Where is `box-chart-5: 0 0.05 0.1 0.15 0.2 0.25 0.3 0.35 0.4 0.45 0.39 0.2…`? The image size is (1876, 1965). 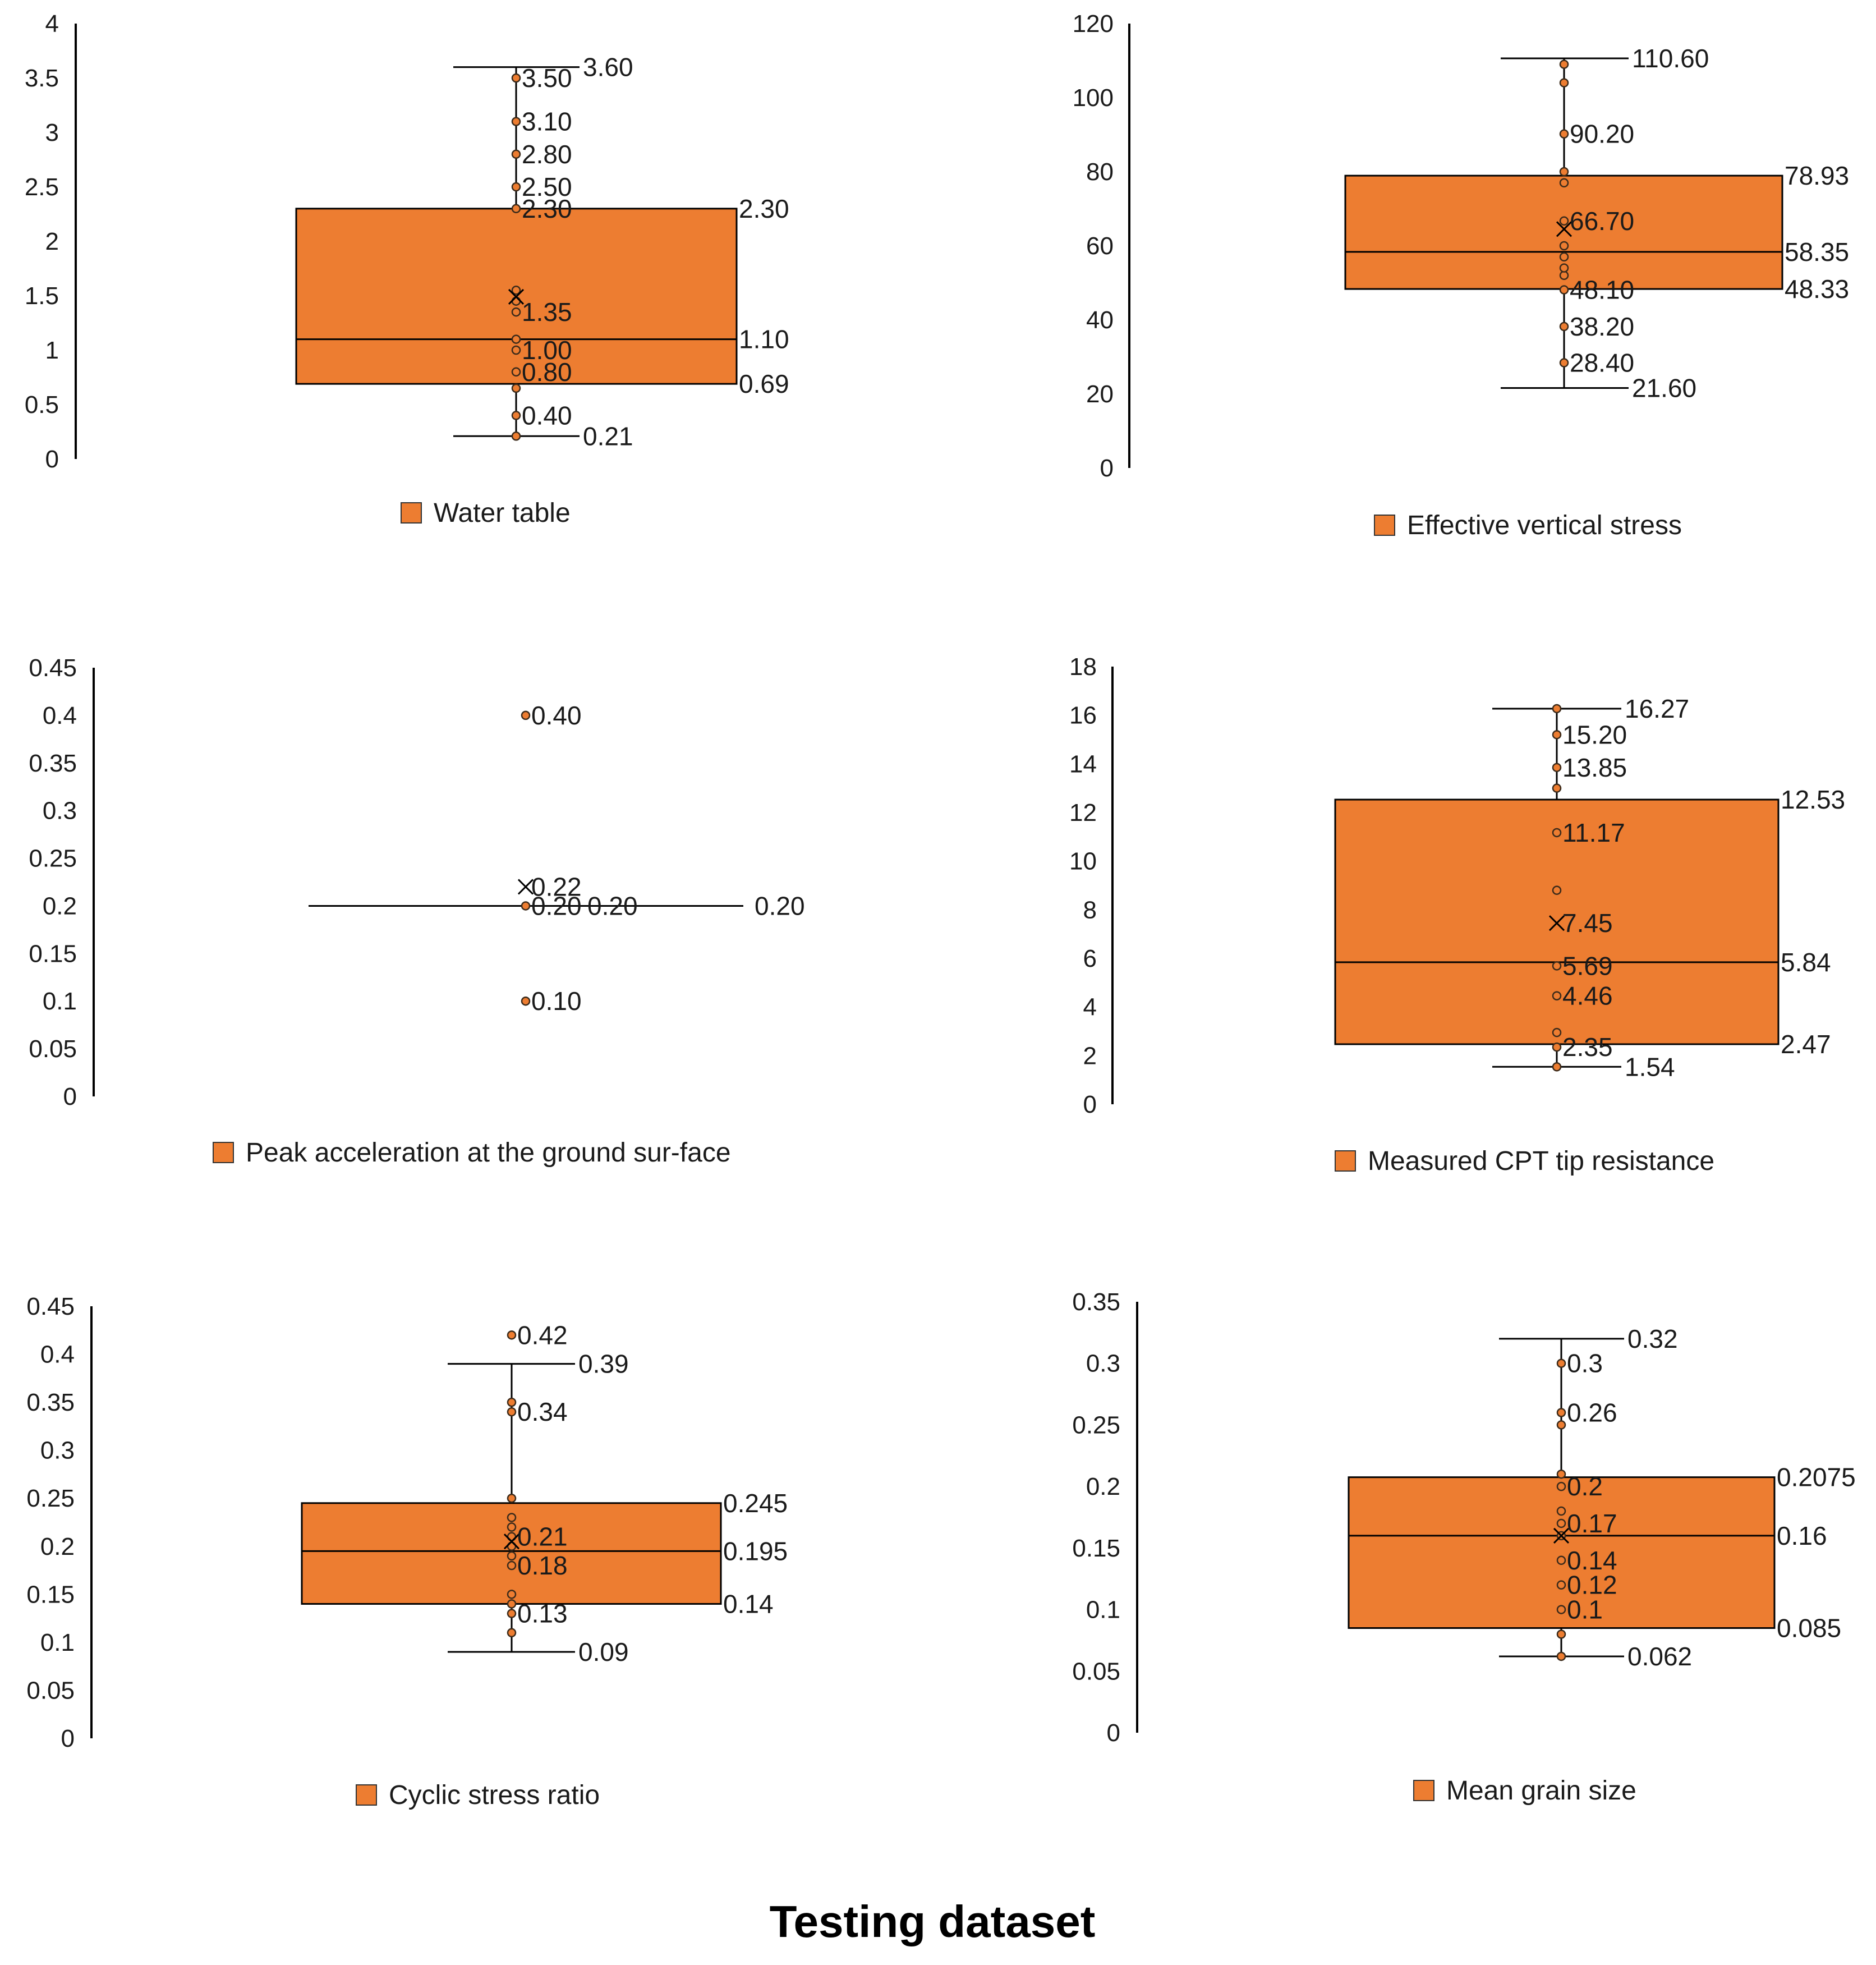 box-chart-5: 0 0.05 0.1 0.15 0.2 0.25 0.3 0.35 0.4 0.45 0.39 0.2… is located at coordinates (407, 1551).